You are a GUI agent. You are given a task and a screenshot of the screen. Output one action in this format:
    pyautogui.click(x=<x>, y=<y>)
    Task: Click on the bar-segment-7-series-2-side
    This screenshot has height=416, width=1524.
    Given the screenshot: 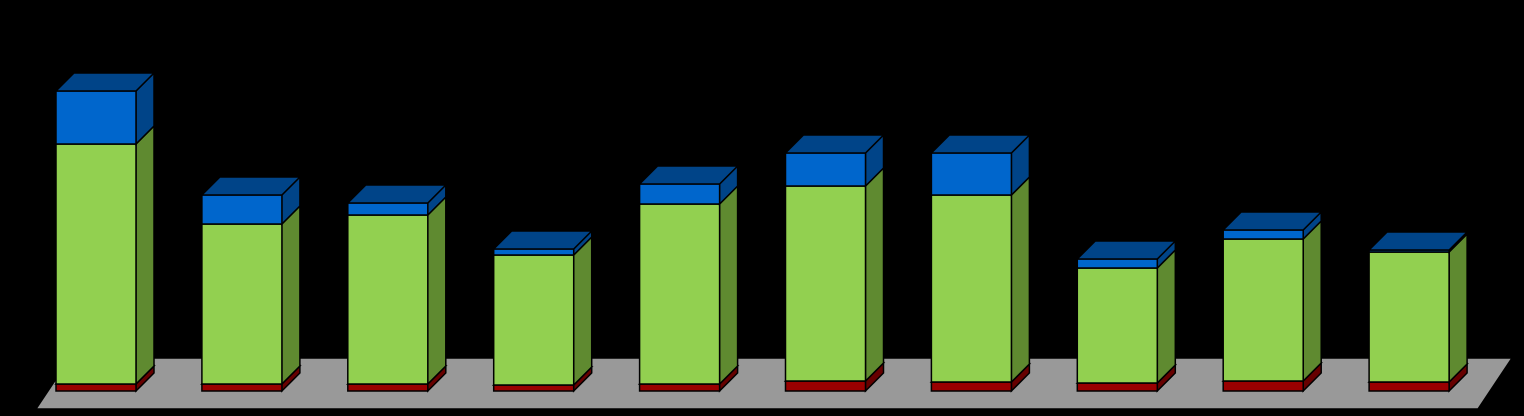 What is the action you would take?
    pyautogui.click(x=1020, y=279)
    